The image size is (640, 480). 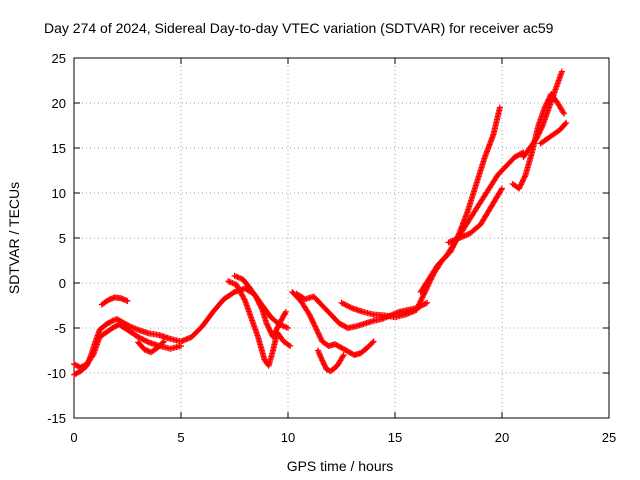 I want to click on x-tick-label: 0, so click(x=73, y=437).